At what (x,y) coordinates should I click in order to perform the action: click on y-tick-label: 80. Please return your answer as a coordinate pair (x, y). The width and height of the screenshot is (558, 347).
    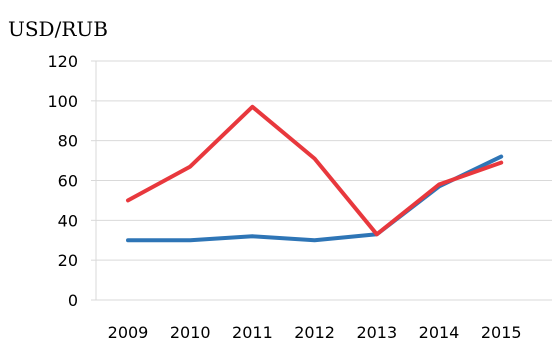
    Looking at the image, I should click on (68, 141).